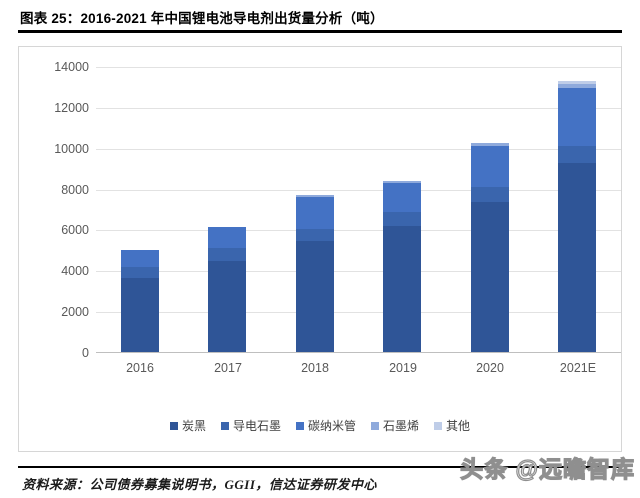 The image size is (640, 498). I want to click on legend: 炭黑 导电石墨 碳纳米管 石墨烯 其他, so click(320, 425).